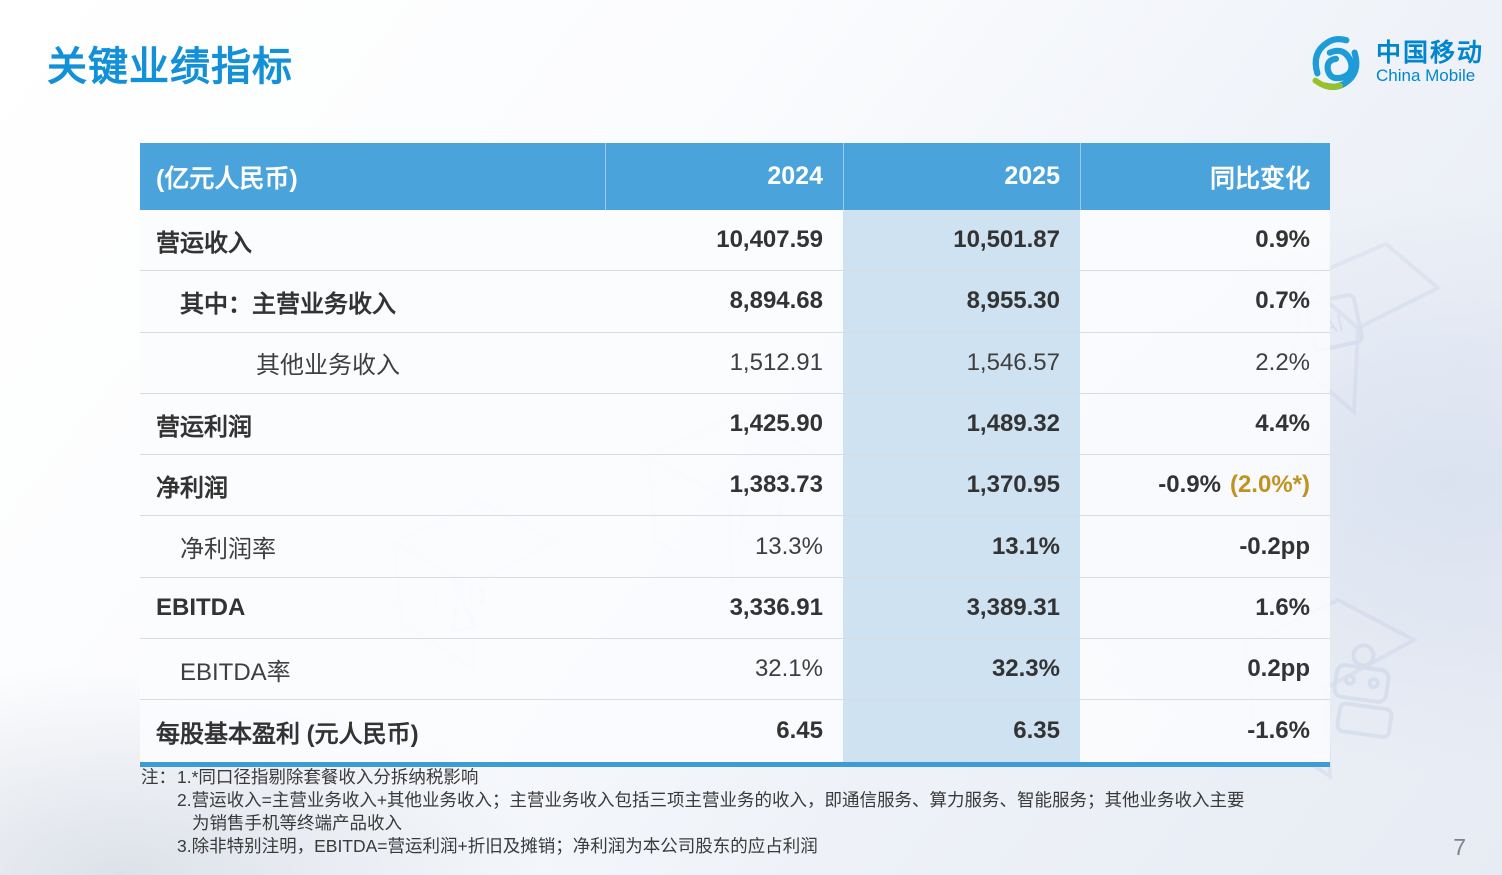 The height and width of the screenshot is (875, 1502). I want to click on header-unit-label: (亿元人民币), so click(227, 178).